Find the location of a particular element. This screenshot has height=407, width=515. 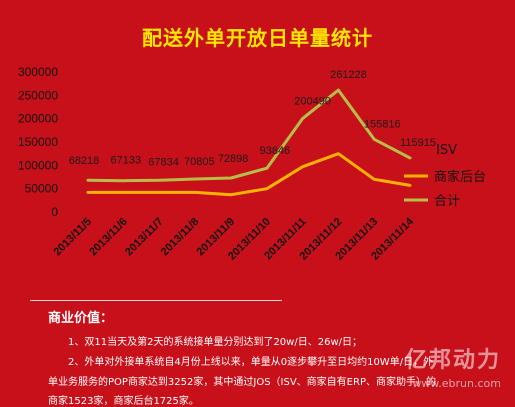

data-label: 155816 is located at coordinates (382, 124).